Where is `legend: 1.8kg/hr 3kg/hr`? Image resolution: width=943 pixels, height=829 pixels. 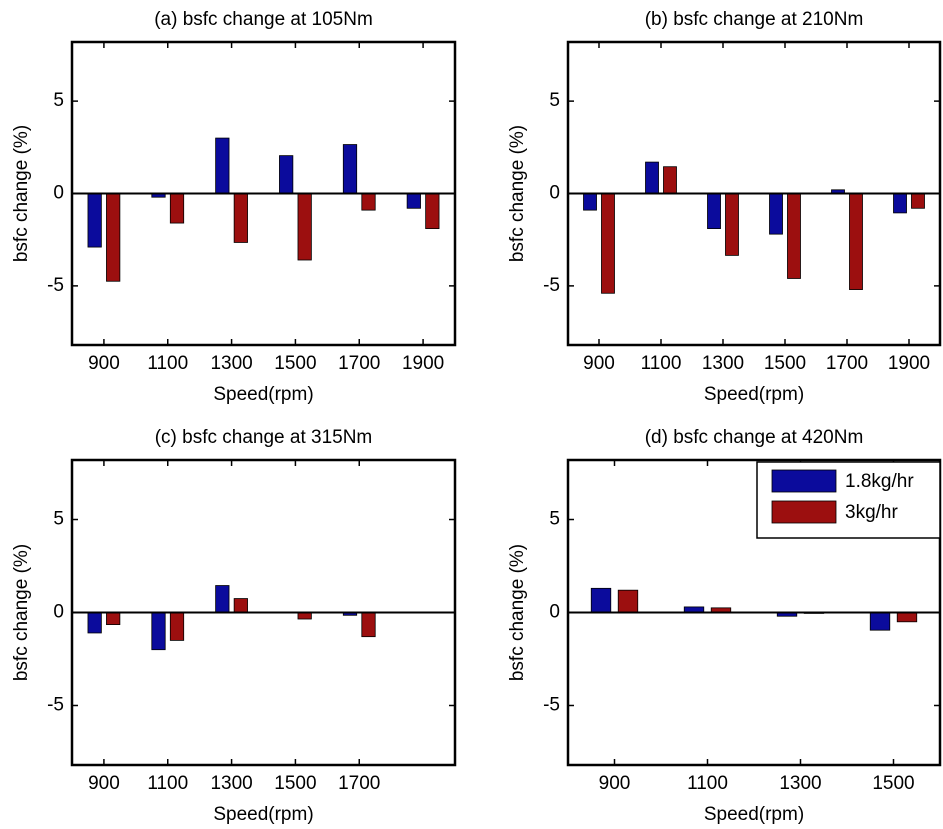 legend: 1.8kg/hr 3kg/hr is located at coordinates (848, 500).